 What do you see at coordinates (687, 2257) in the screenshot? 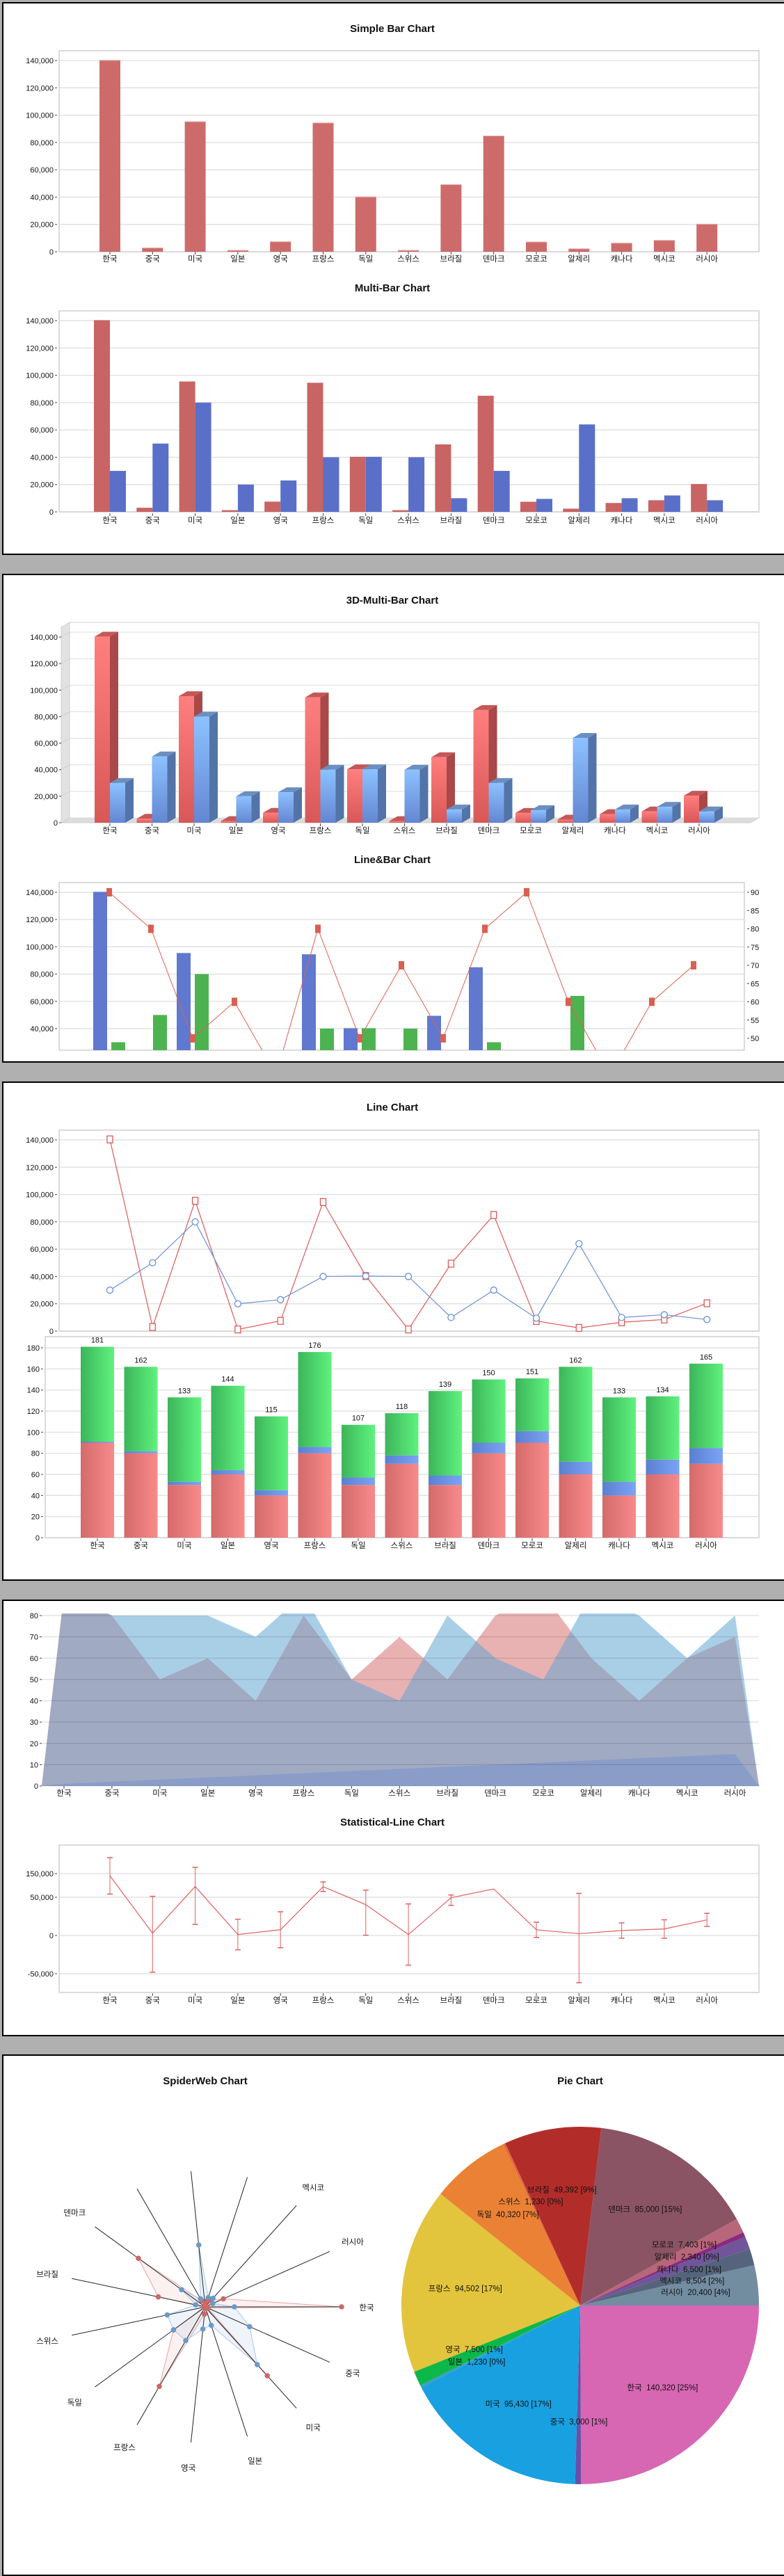
I see `pie-label: 알제리 2,340 [0%]` at bounding box center [687, 2257].